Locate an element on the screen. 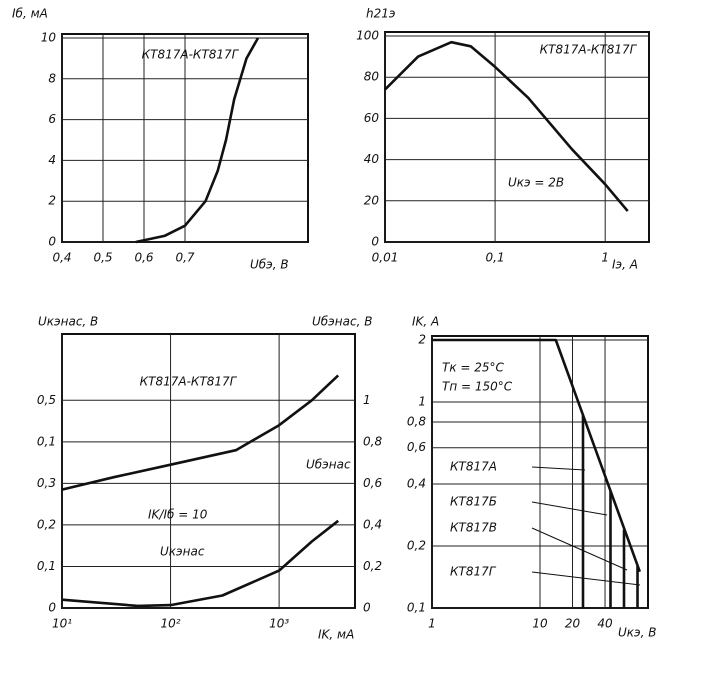  x-tick-label: 0,7 is located at coordinates (184, 258).